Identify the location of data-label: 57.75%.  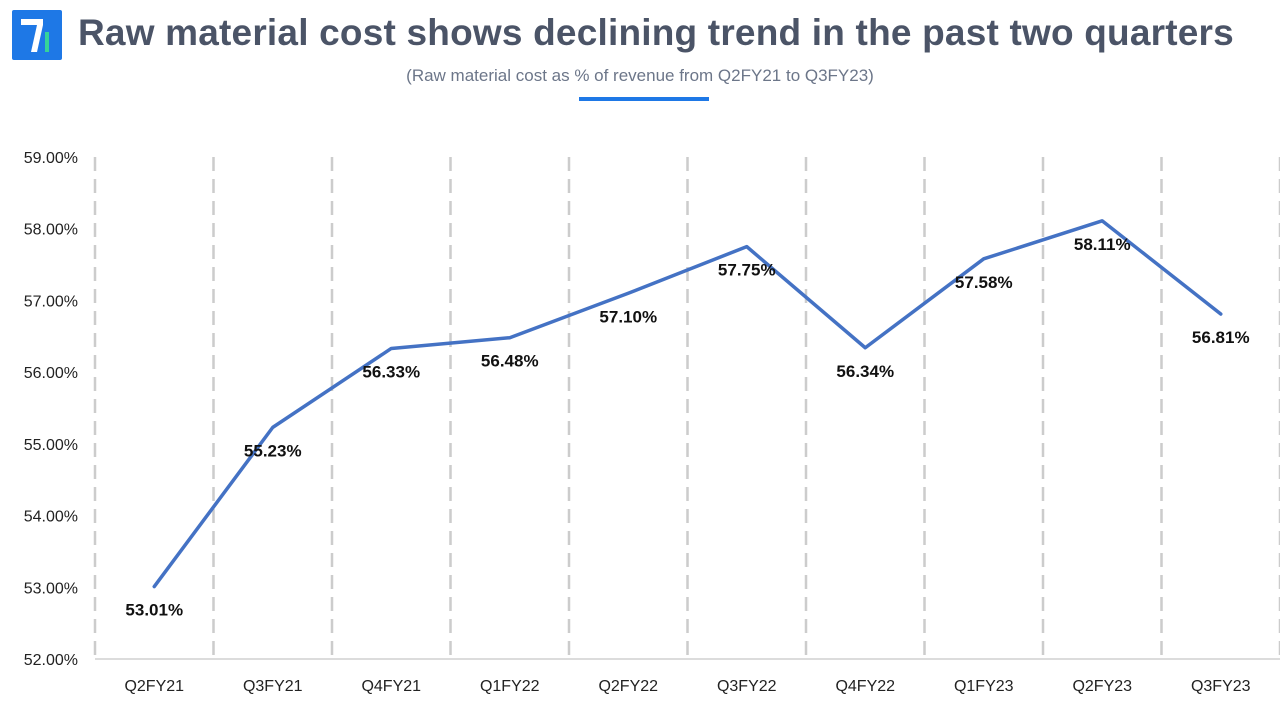
(747, 270).